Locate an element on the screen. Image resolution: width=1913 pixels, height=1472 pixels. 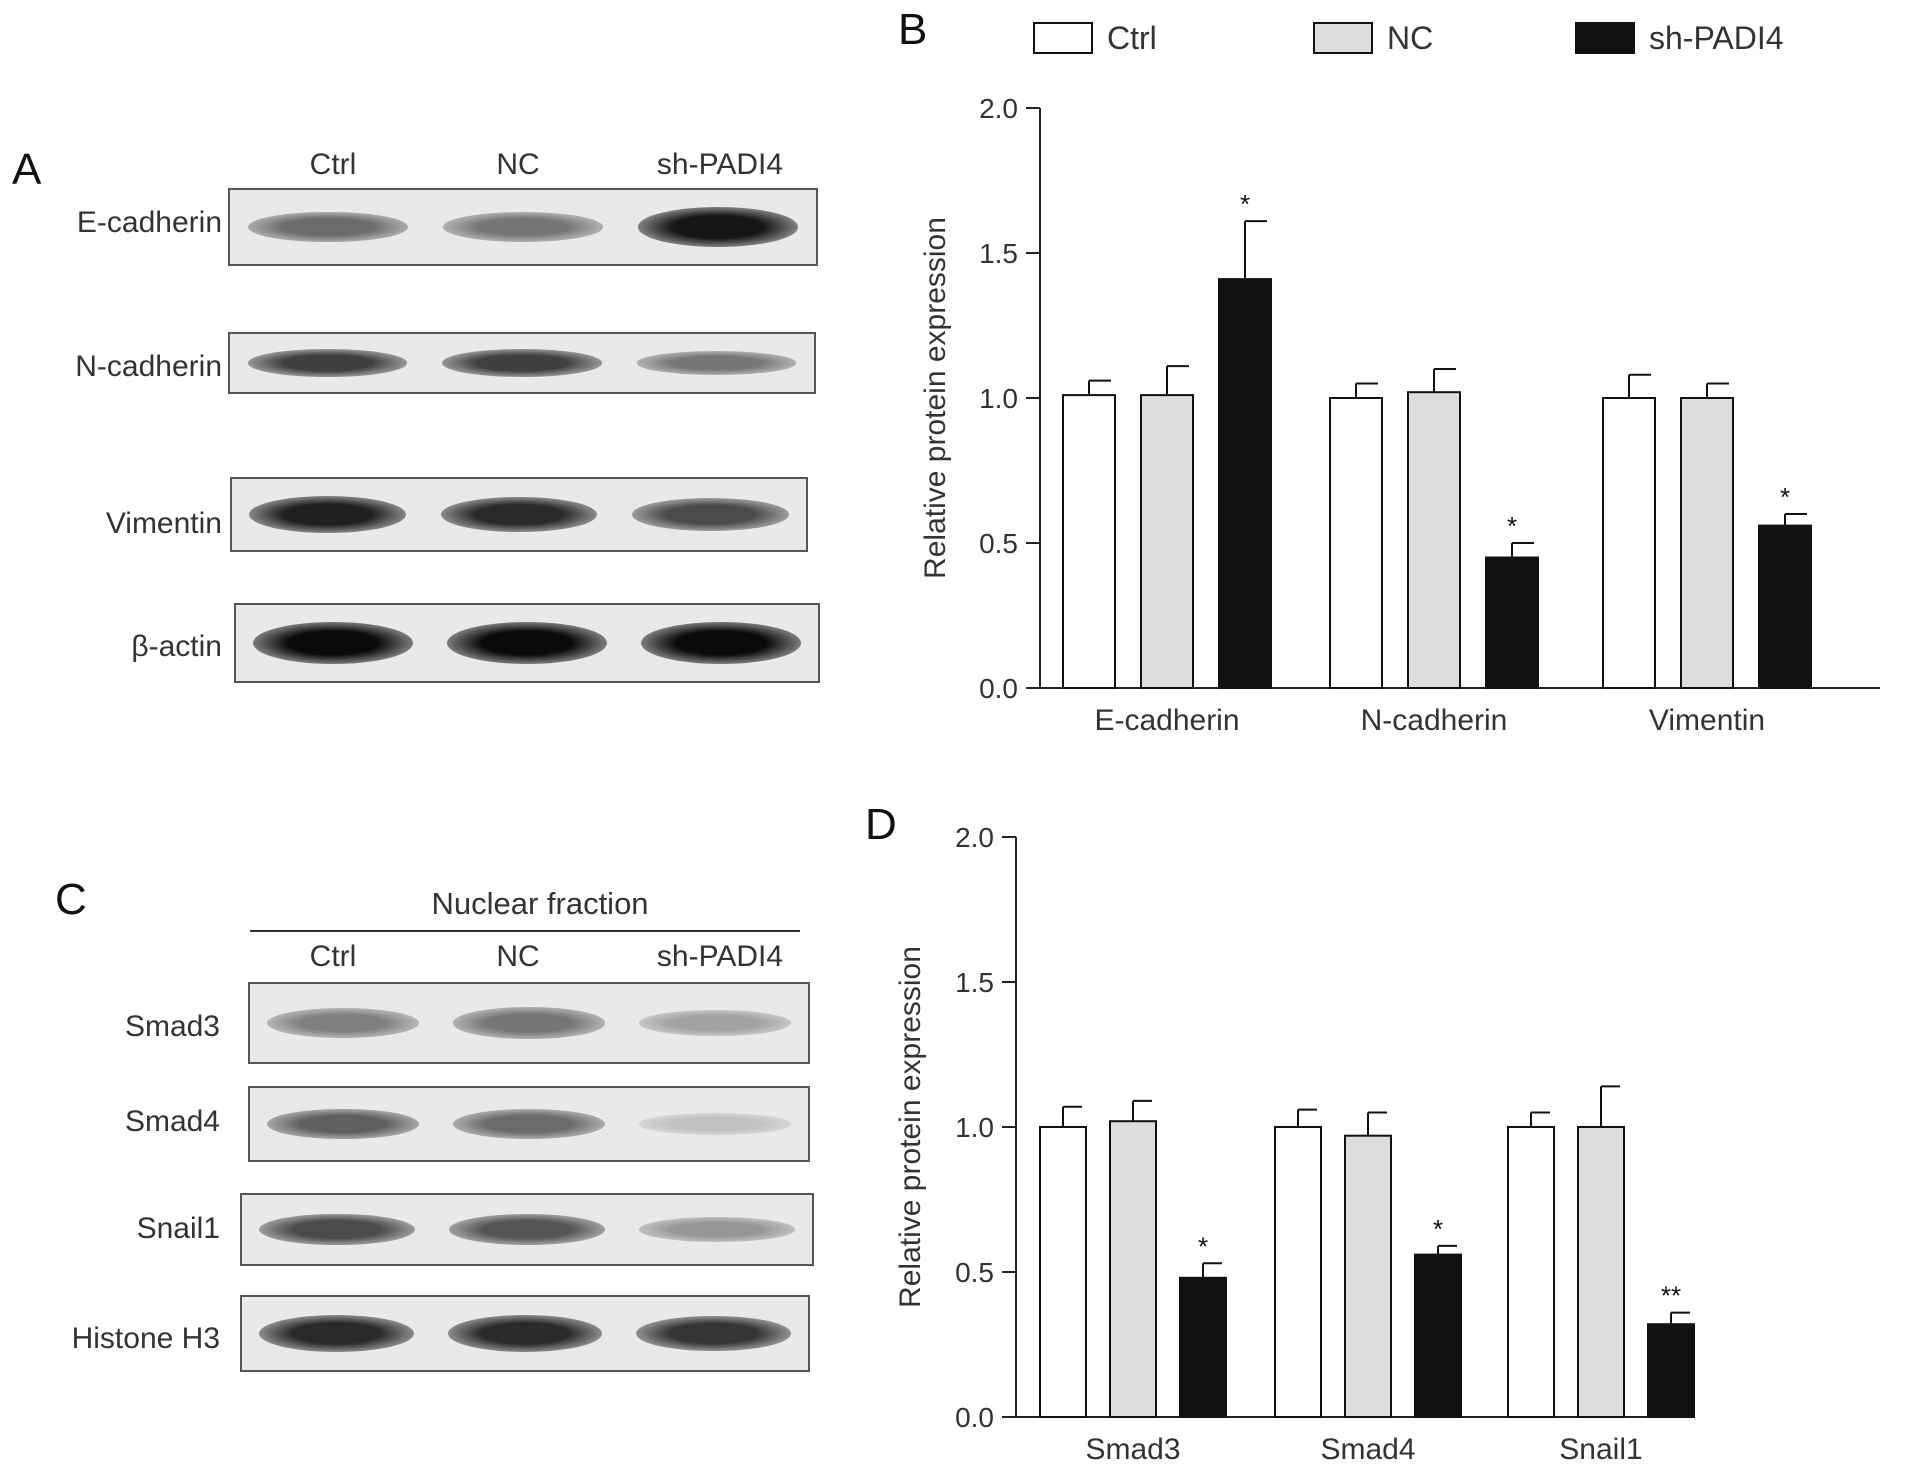
y-tick-label: 2.0 is located at coordinates (998, 108).